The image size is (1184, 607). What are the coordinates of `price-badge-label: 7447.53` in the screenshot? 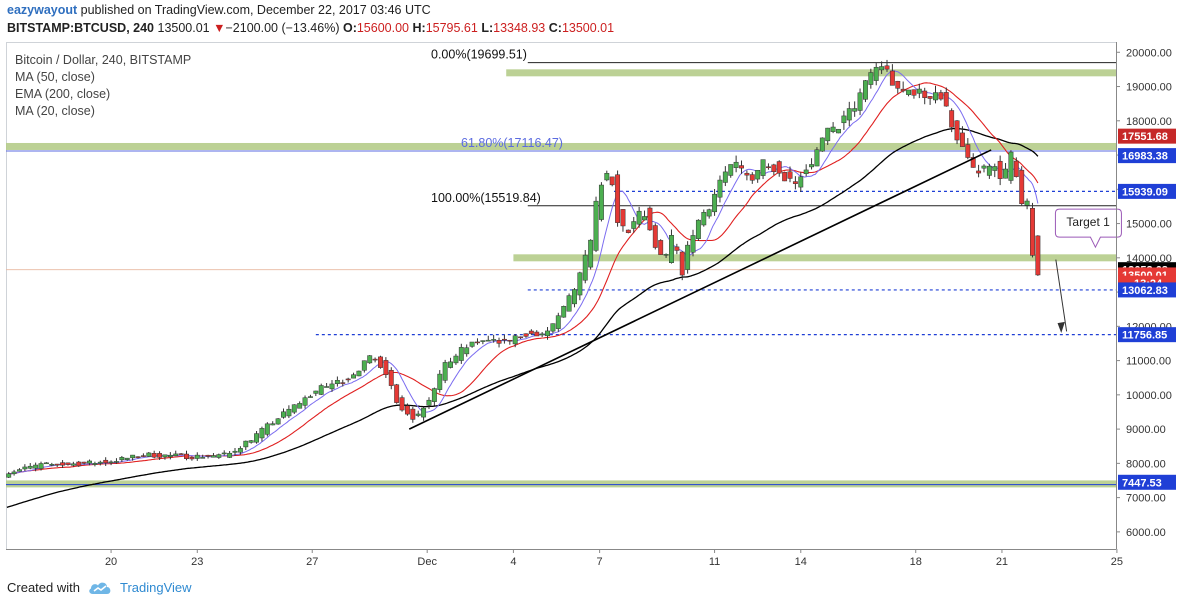 It's located at (1142, 483).